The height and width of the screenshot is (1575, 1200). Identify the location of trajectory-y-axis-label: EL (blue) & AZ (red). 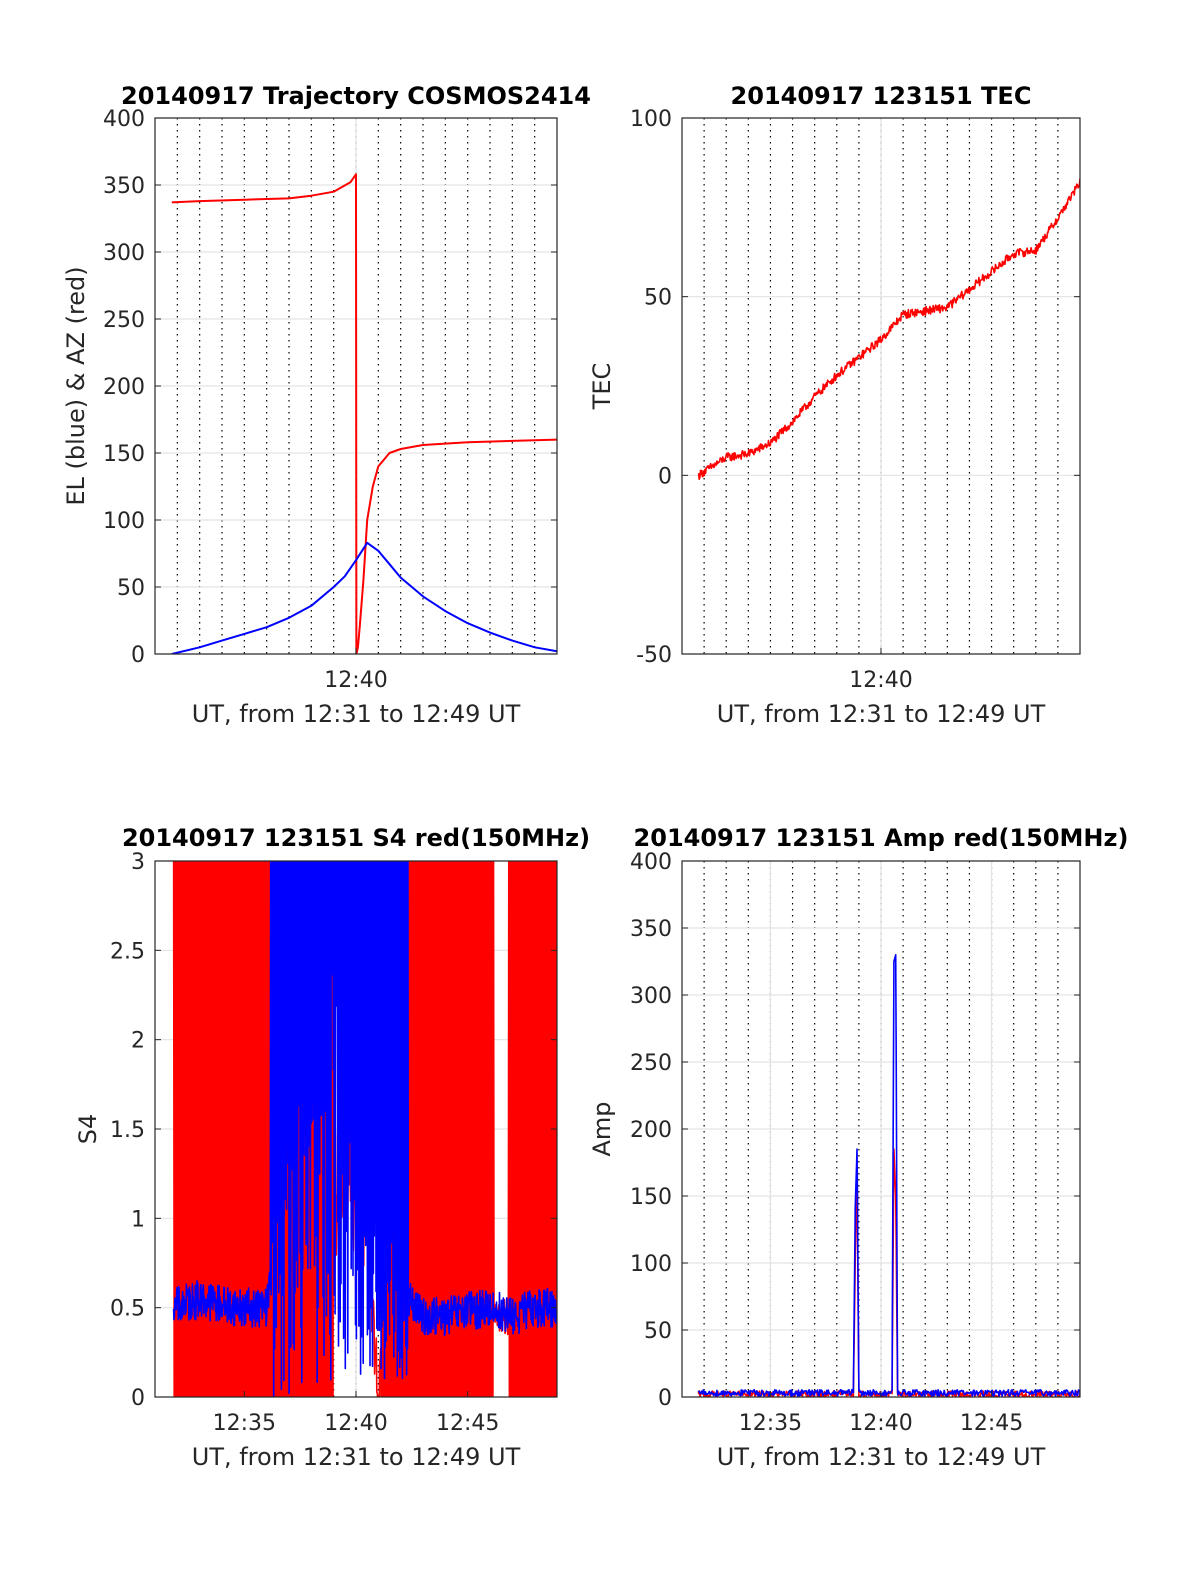
(76, 385).